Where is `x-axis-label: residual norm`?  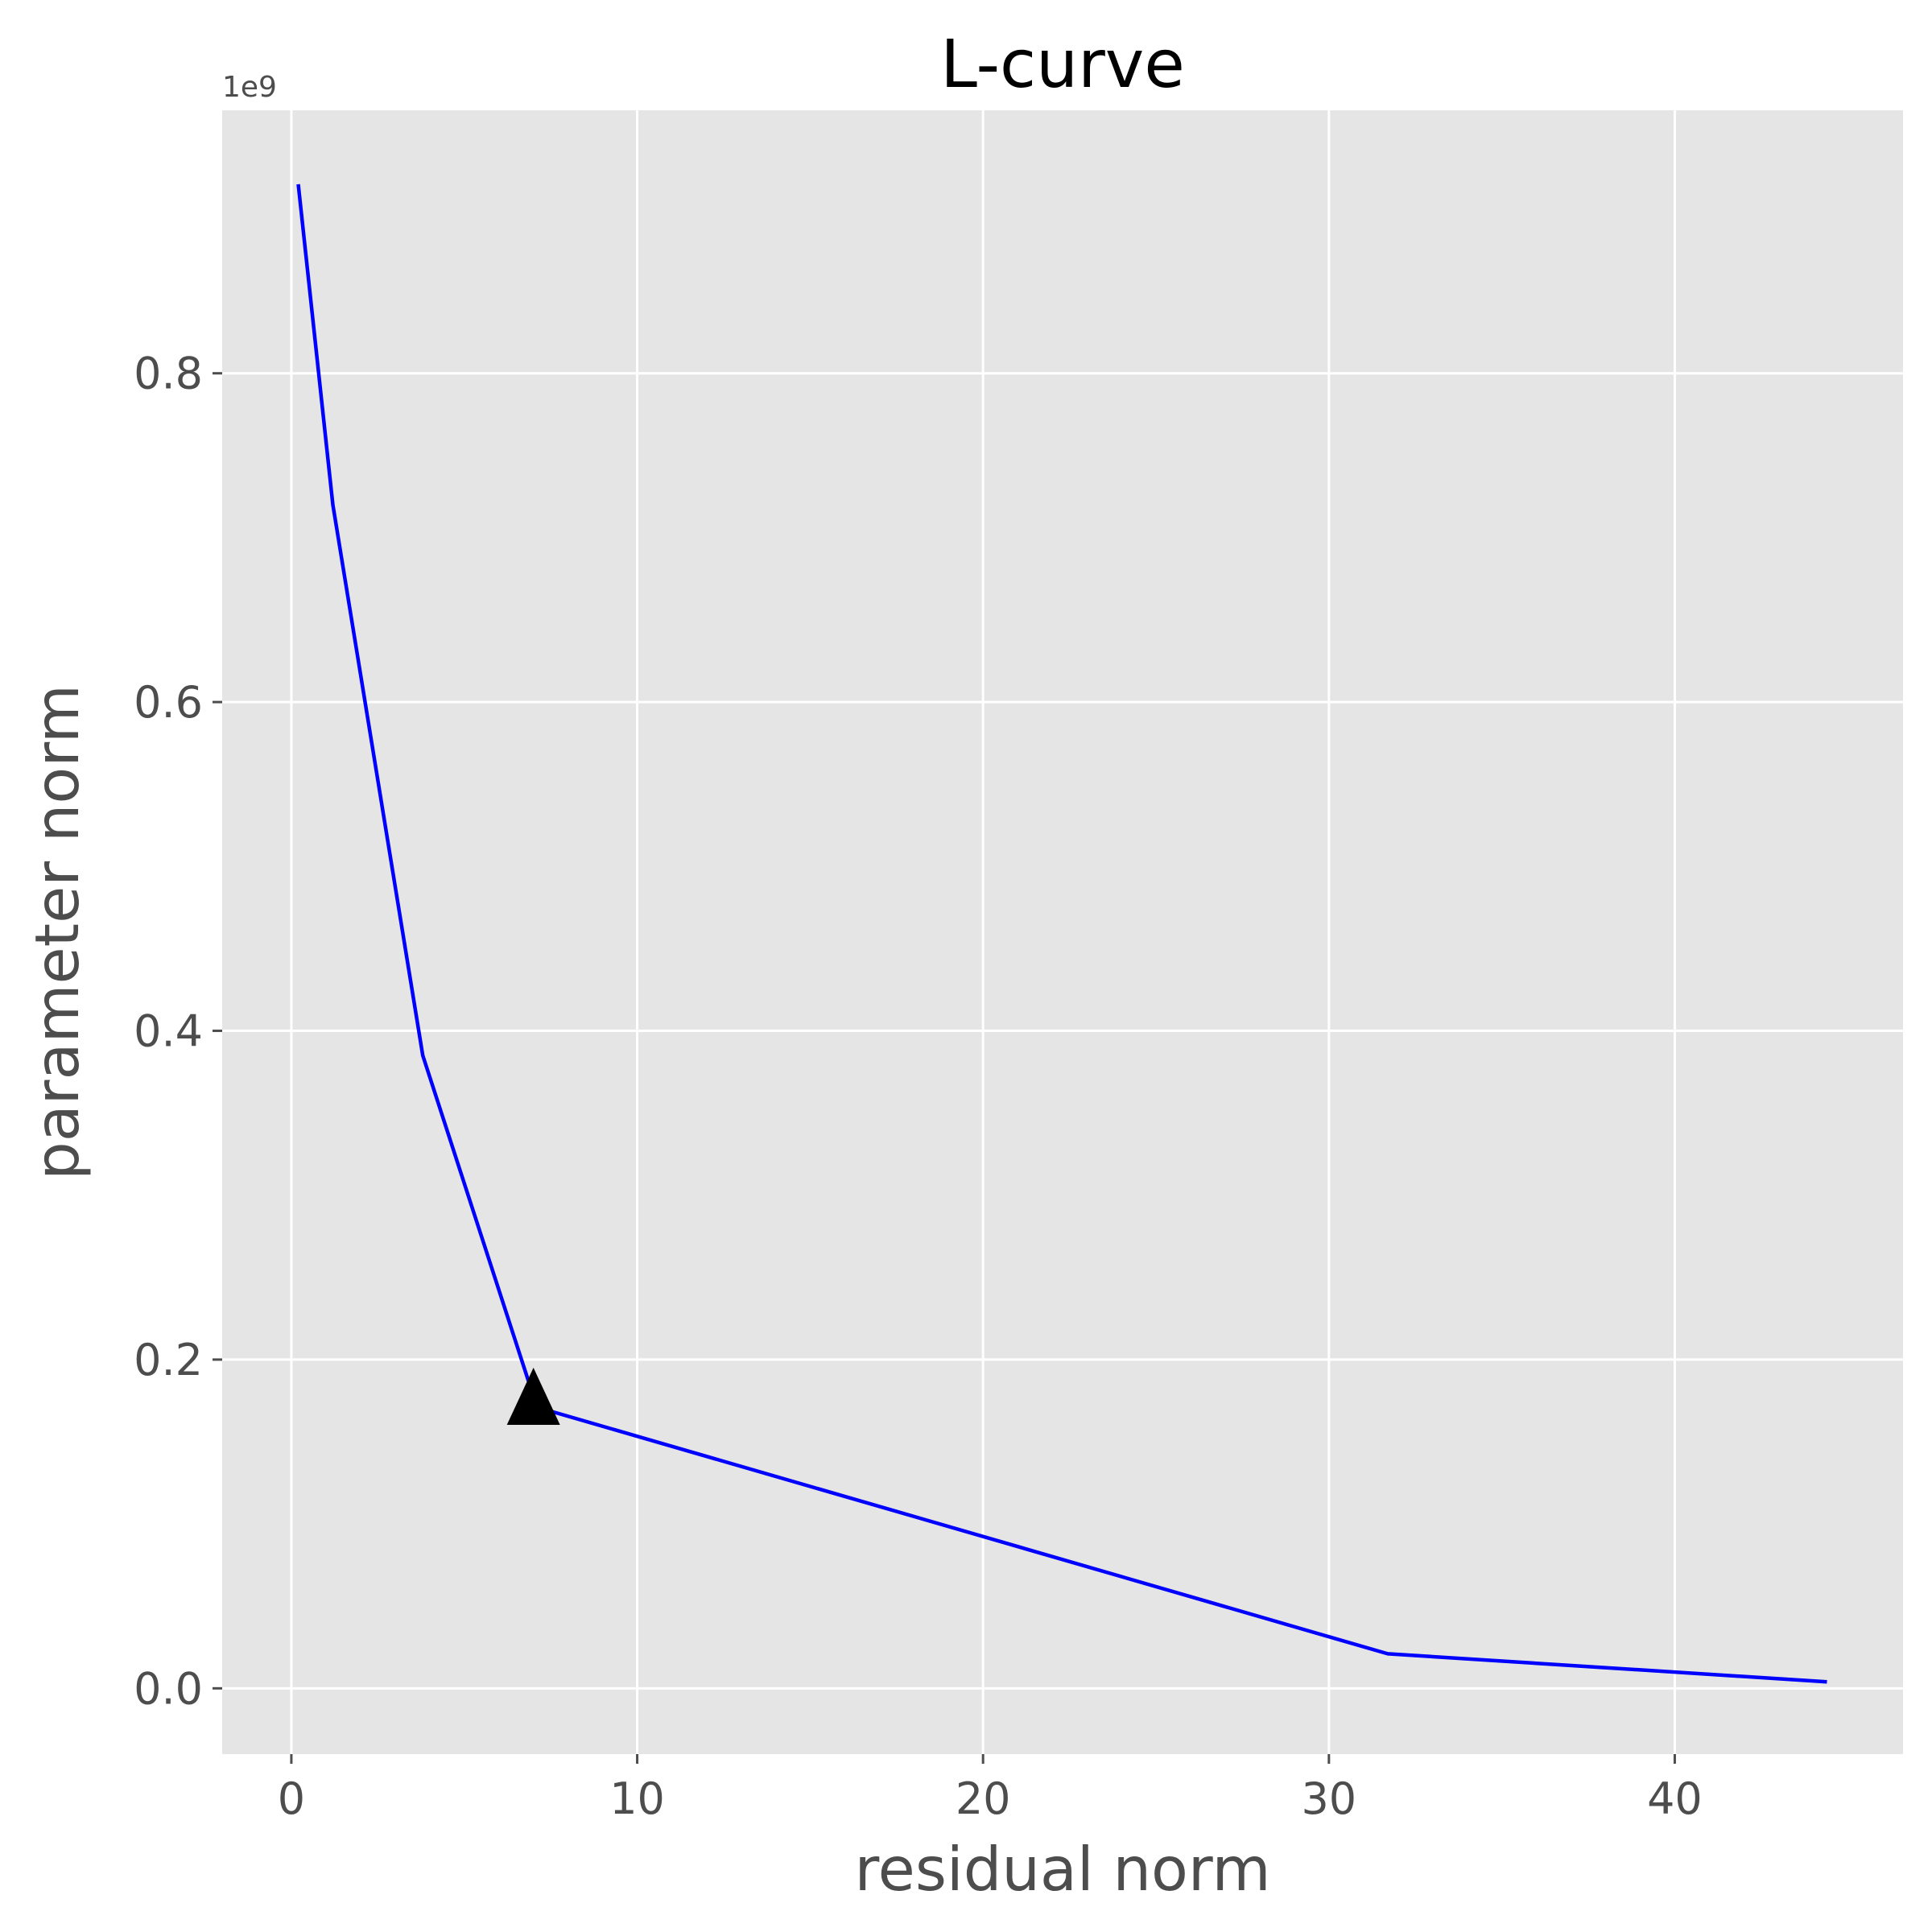
x-axis-label: residual norm is located at coordinates (1062, 1869).